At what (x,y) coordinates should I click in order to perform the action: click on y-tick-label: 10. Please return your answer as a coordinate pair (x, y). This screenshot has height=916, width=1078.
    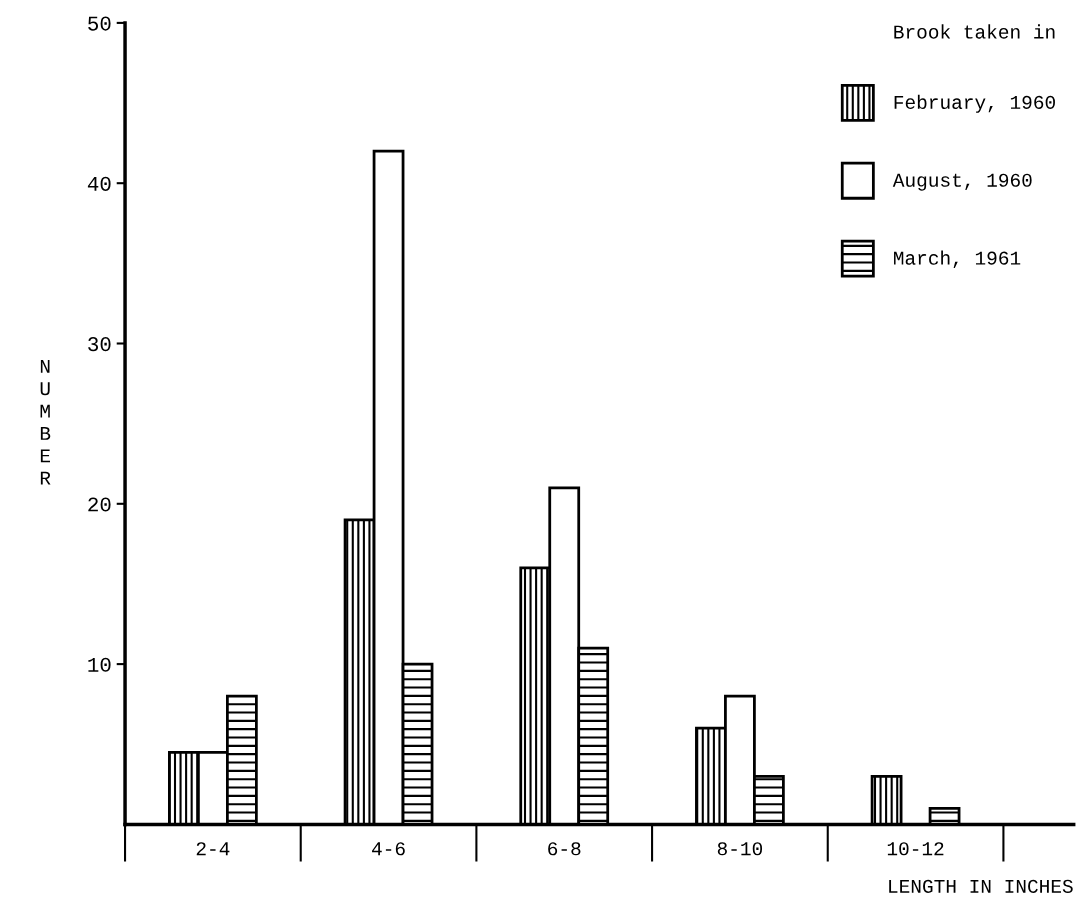
    Looking at the image, I should click on (99, 664).